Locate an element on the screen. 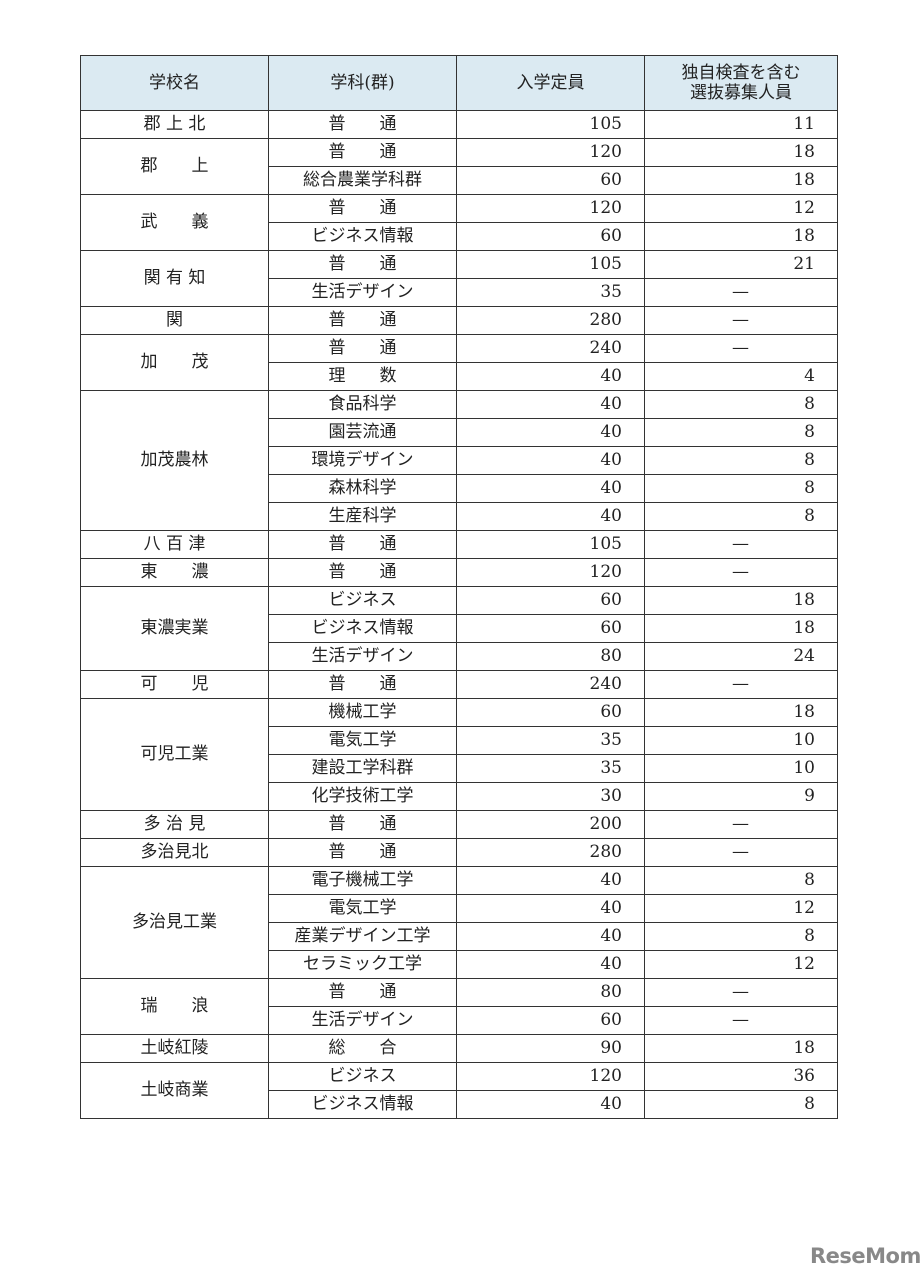  table-row: 土岐商業 ビジネス 120 36 is located at coordinates (459, 1090).